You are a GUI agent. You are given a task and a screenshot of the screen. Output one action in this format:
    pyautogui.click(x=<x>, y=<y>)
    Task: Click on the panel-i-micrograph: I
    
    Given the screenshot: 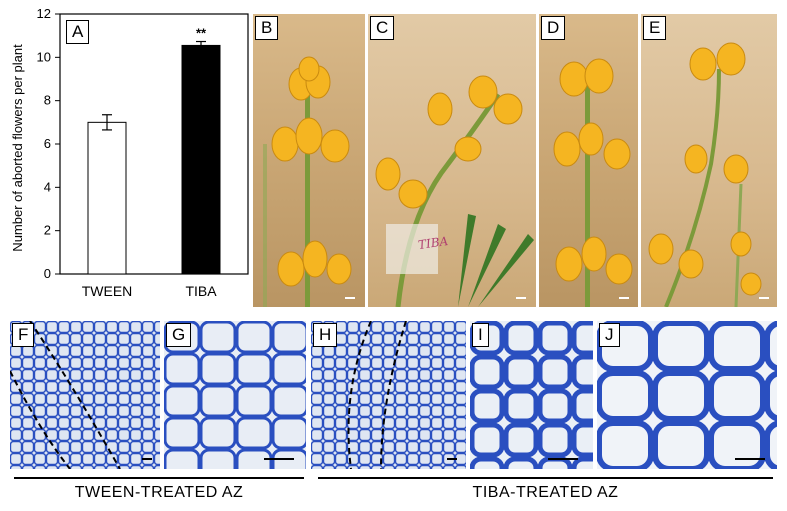 What is the action you would take?
    pyautogui.click(x=531, y=395)
    